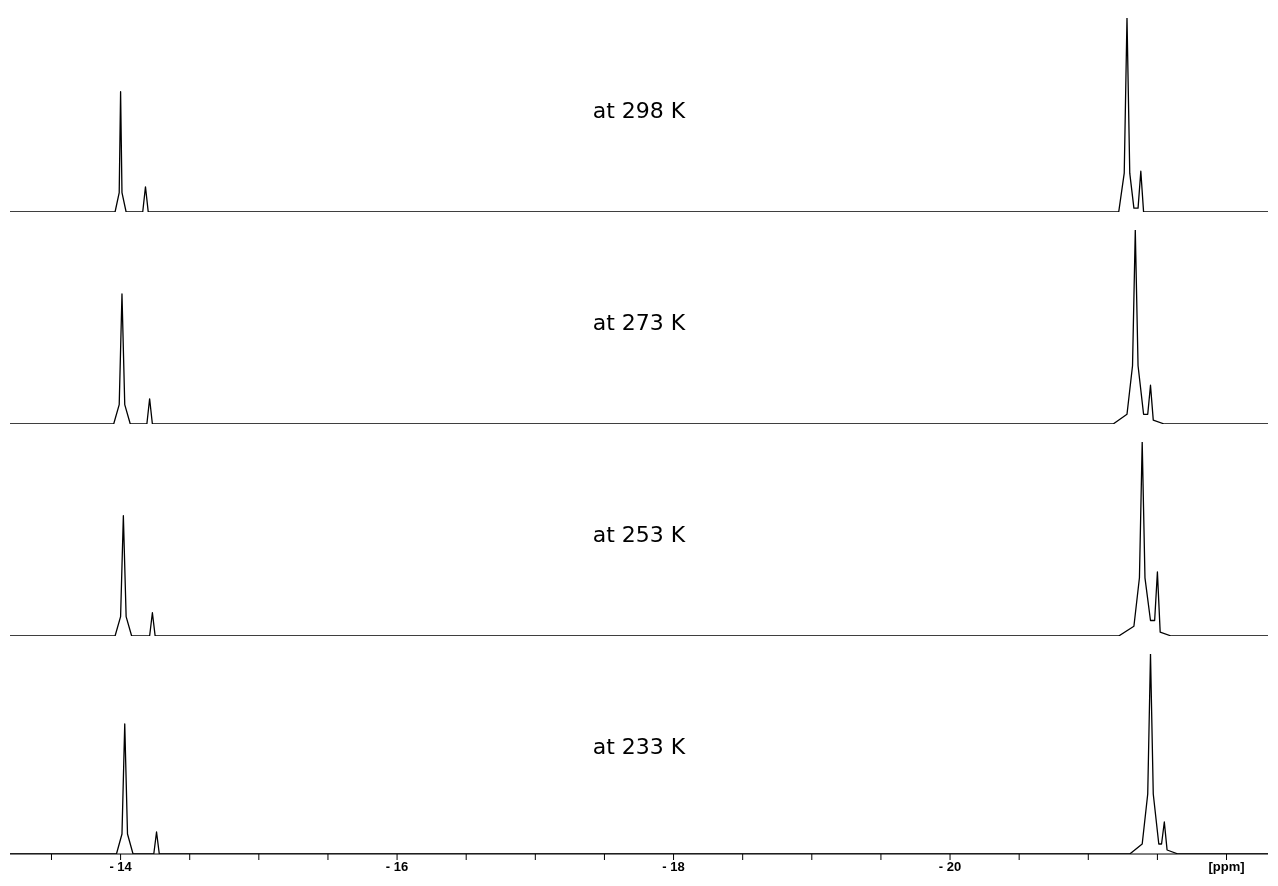 The image size is (1278, 886). Describe the element at coordinates (639, 110) in the screenshot. I see `annotation: at 298 K` at that location.